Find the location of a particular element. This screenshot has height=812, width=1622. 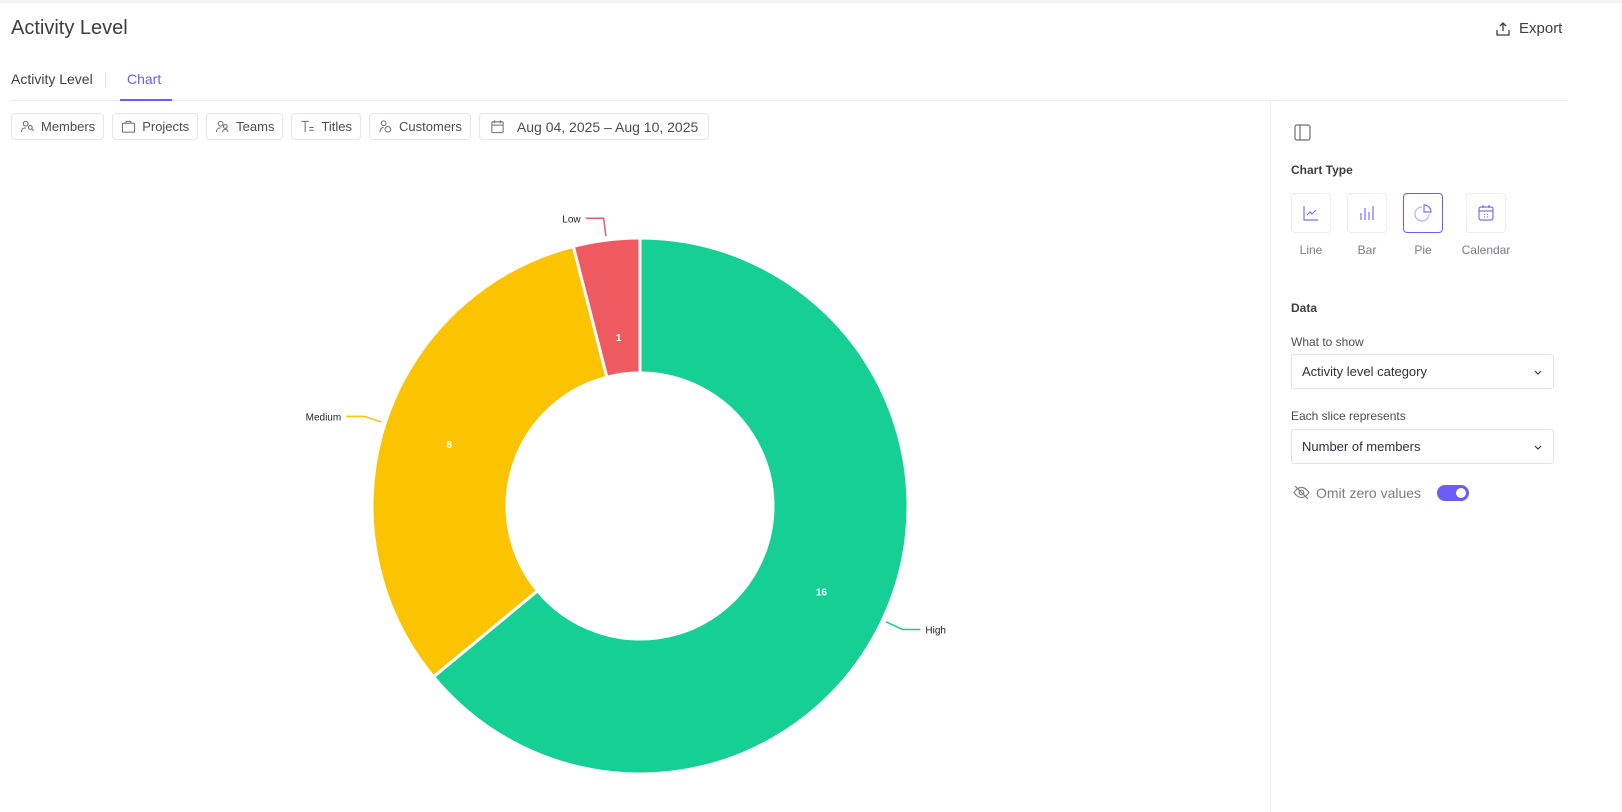

date-range-label: Aug 04, 2025 – Aug 10, 2025 is located at coordinates (607, 126).